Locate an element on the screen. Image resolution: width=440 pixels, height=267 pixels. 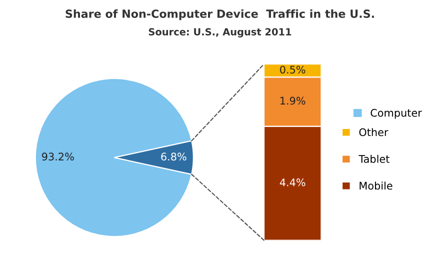
chart-title: Share of Non-Computer Device Traffic in the U.S. is located at coordinates (220, 14).